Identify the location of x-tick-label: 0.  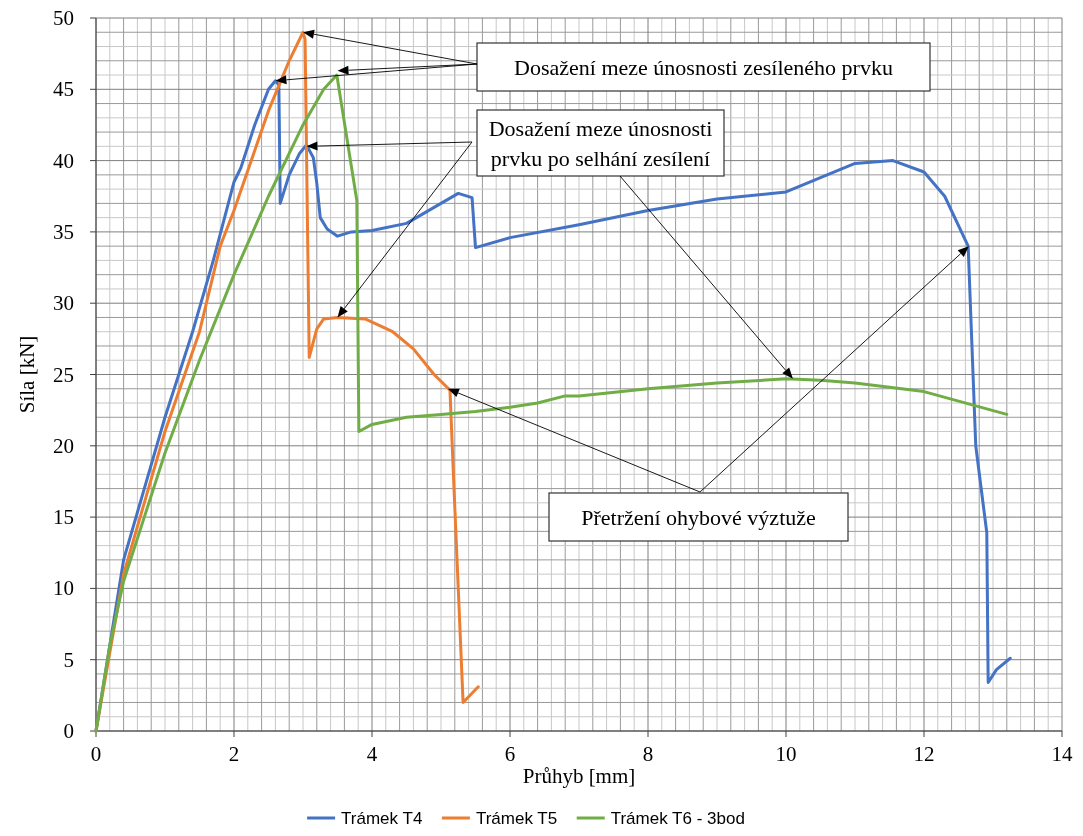
(96, 754).